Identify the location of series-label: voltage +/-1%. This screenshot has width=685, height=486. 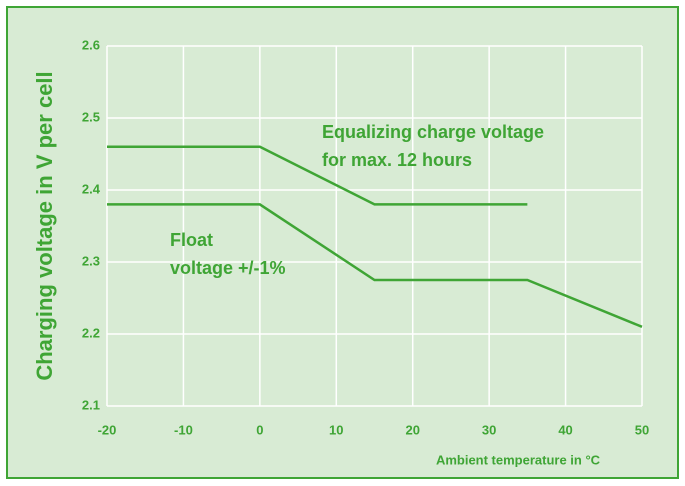
(228, 268).